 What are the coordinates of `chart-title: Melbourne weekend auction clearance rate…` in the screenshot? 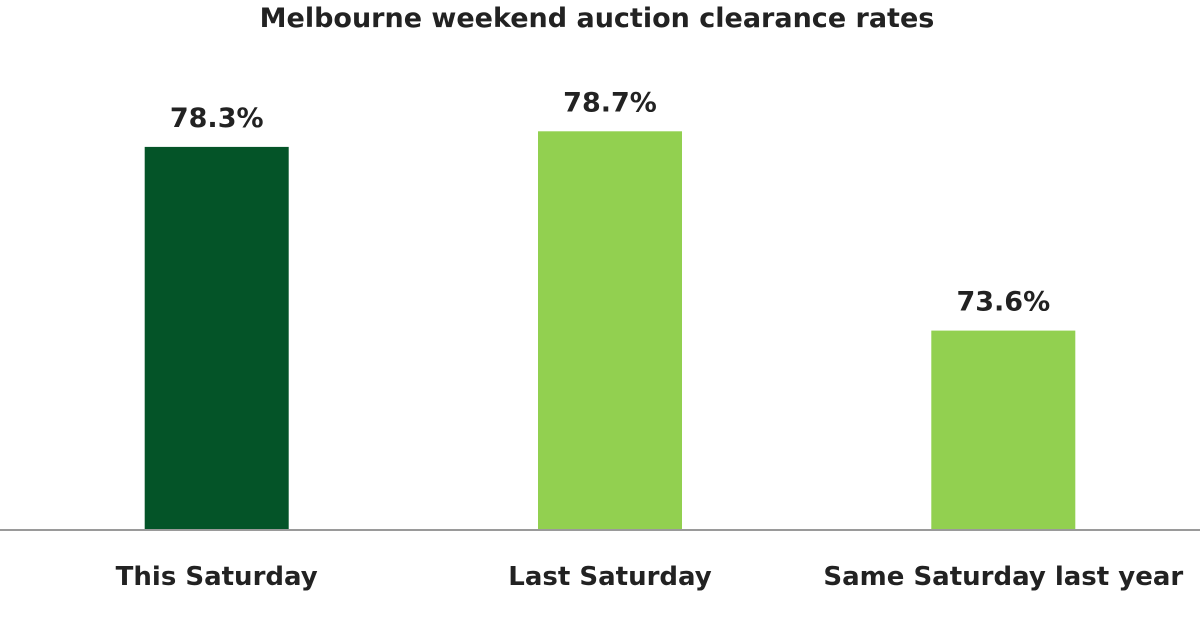 It's located at (597, 18).